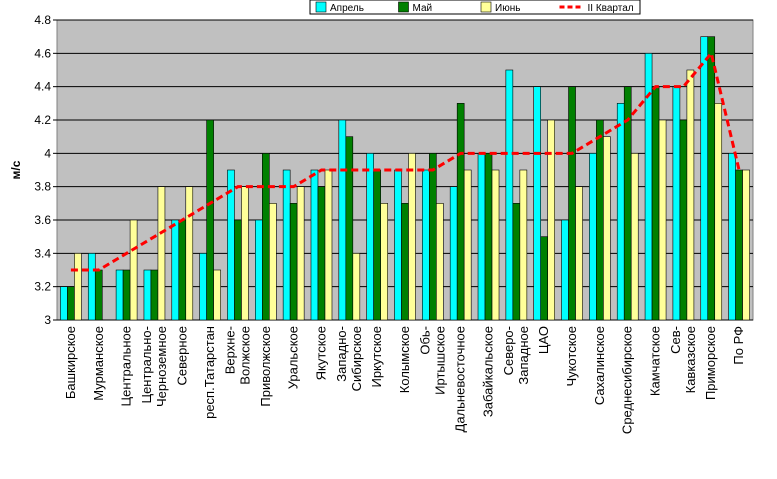  Describe the element at coordinates (265, 366) in the screenshot. I see `x-tick-label: Приволжское` at that location.